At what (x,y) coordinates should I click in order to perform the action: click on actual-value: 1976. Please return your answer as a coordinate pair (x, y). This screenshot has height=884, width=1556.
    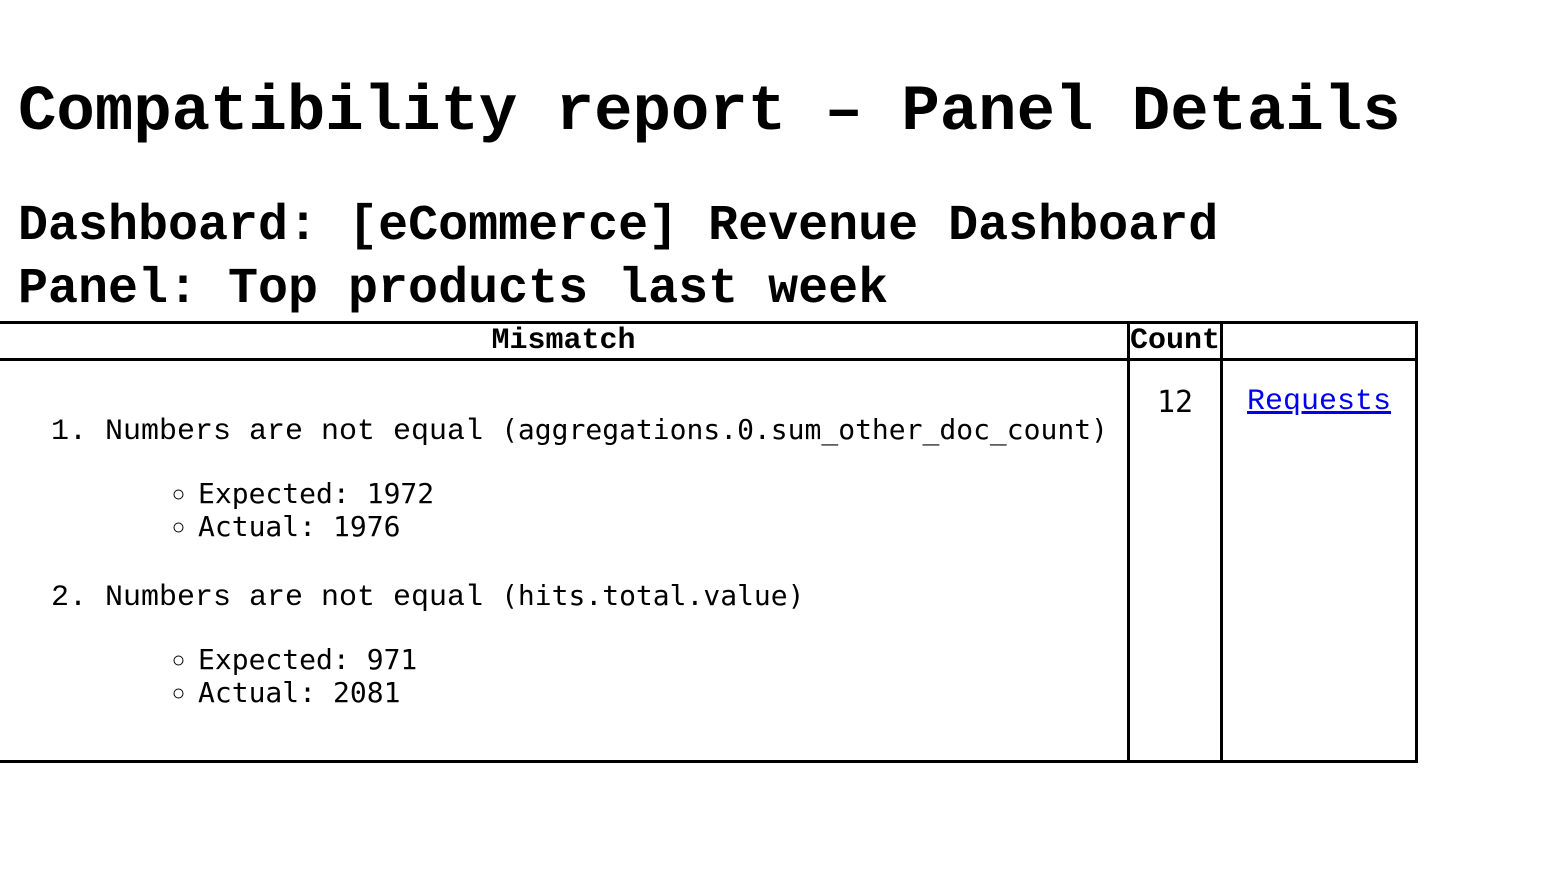
    Looking at the image, I should click on (367, 526).